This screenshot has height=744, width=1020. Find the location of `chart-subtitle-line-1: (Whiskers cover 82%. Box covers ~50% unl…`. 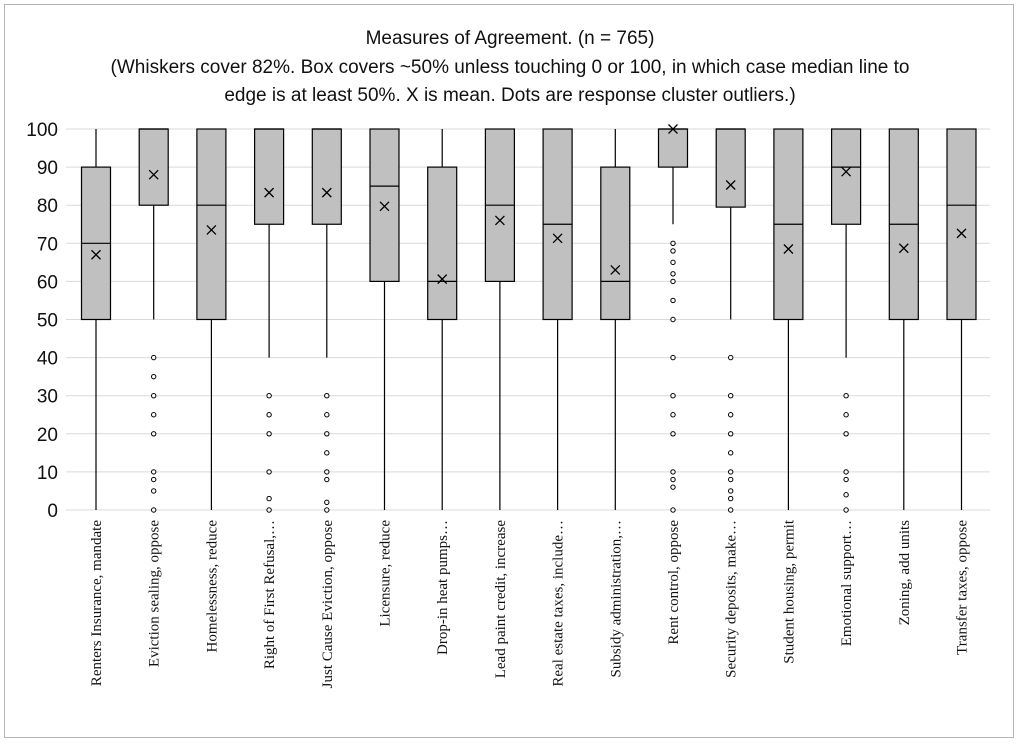

chart-subtitle-line-1: (Whiskers cover 82%. Box covers ~50% unl… is located at coordinates (510, 67).